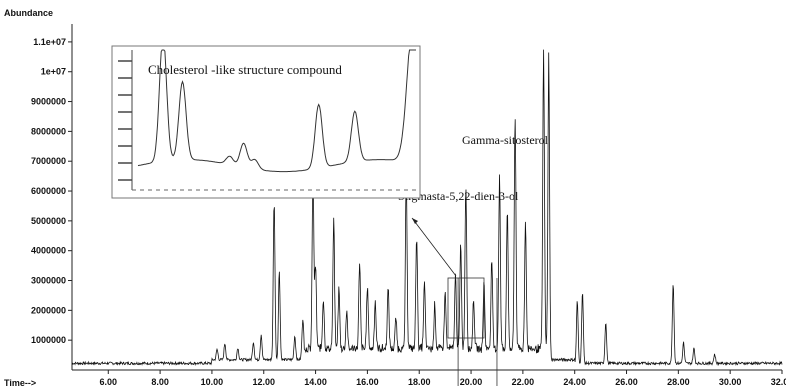  I want to click on x-tick-label: 30.00, so click(730, 382).